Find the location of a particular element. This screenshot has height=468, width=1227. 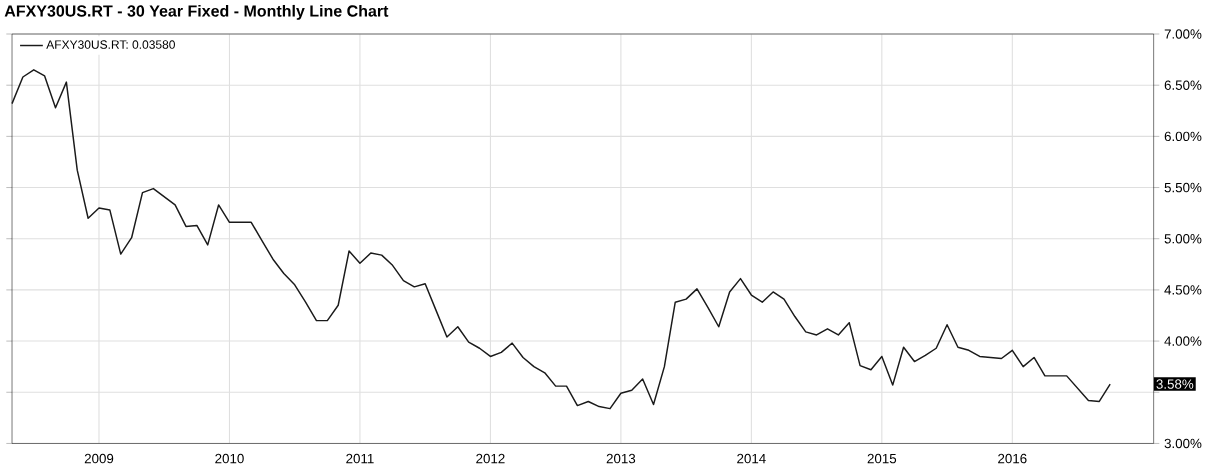

y-tick-label: 4.00% is located at coordinates (1183, 341).